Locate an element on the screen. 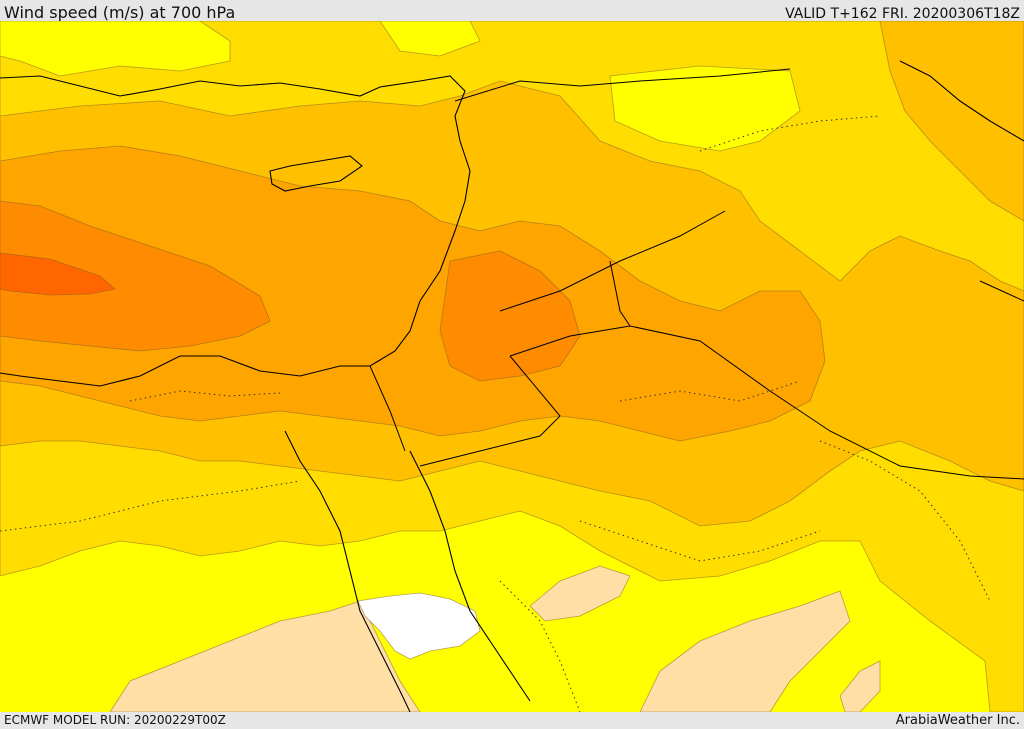 This screenshot has width=1024, height=729. model-run: ECMWF MODEL RUN: 20200229T00Z is located at coordinates (115, 720).